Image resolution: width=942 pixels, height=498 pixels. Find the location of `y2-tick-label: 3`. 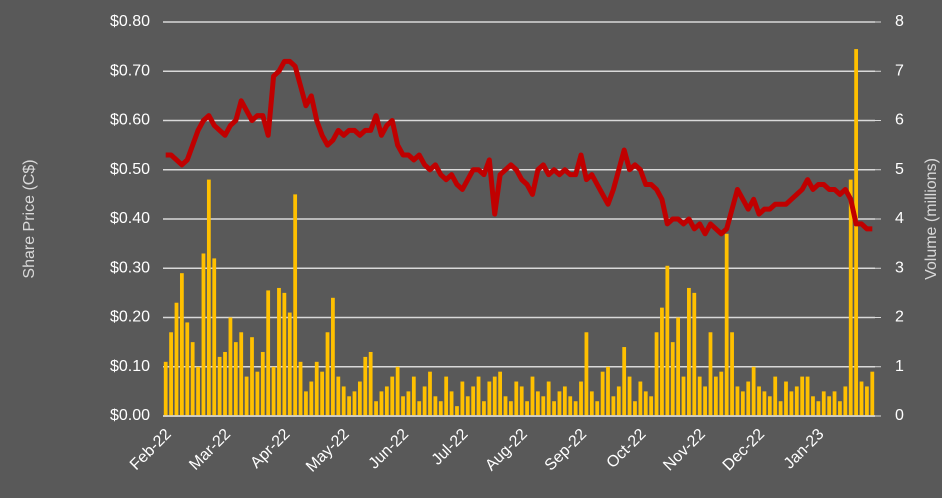

y2-tick-label: 3 is located at coordinates (899, 267).